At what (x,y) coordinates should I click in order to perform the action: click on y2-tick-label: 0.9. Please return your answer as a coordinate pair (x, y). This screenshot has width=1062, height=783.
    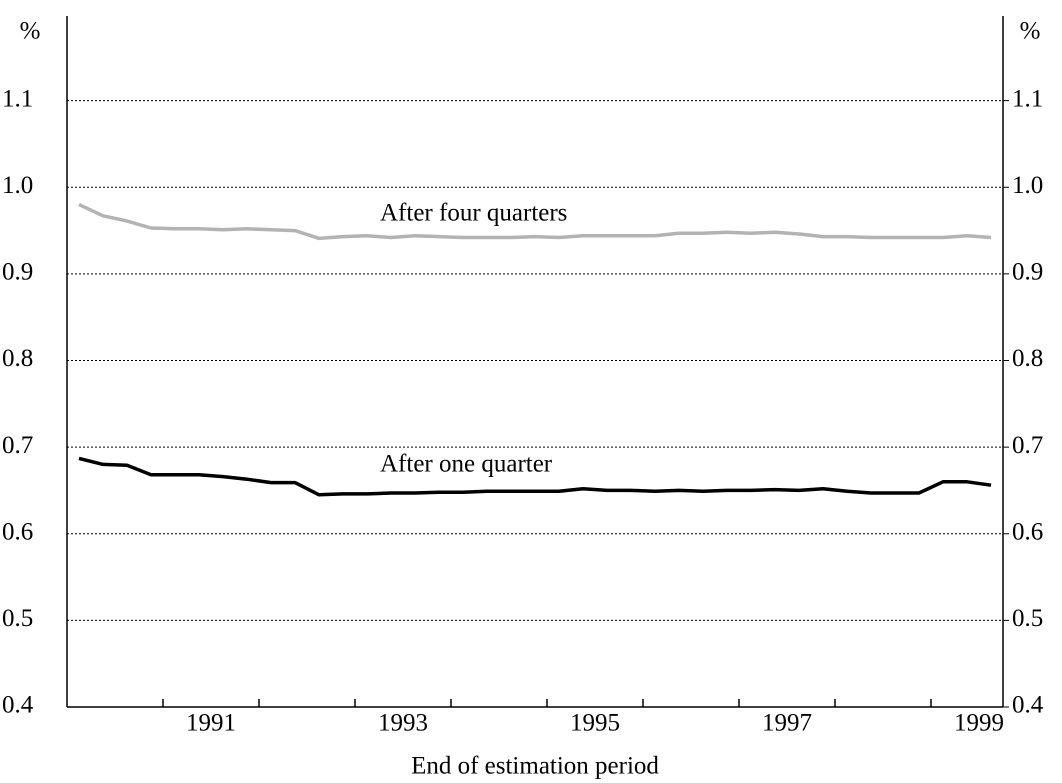
    Looking at the image, I should click on (1027, 272).